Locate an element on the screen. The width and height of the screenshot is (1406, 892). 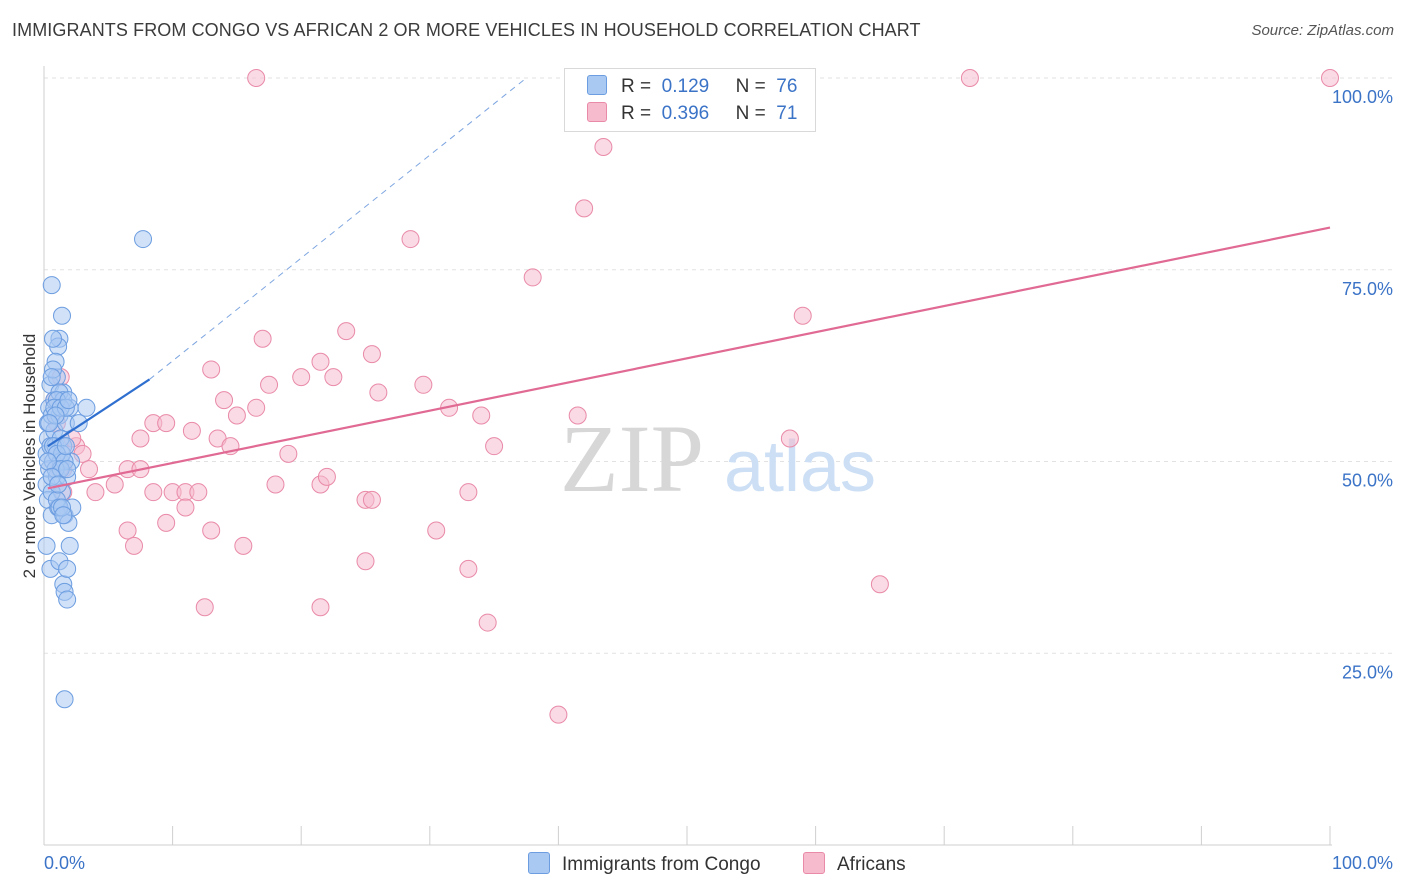
y-tick-label: 100.0% is located at coordinates (1362, 97).